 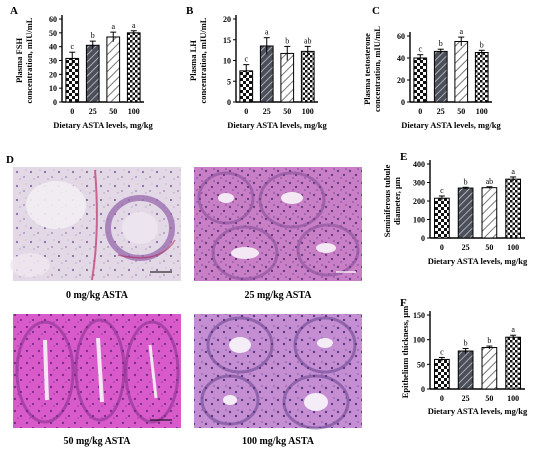 I want to click on y-tick-label: 40, so click(x=53, y=47).